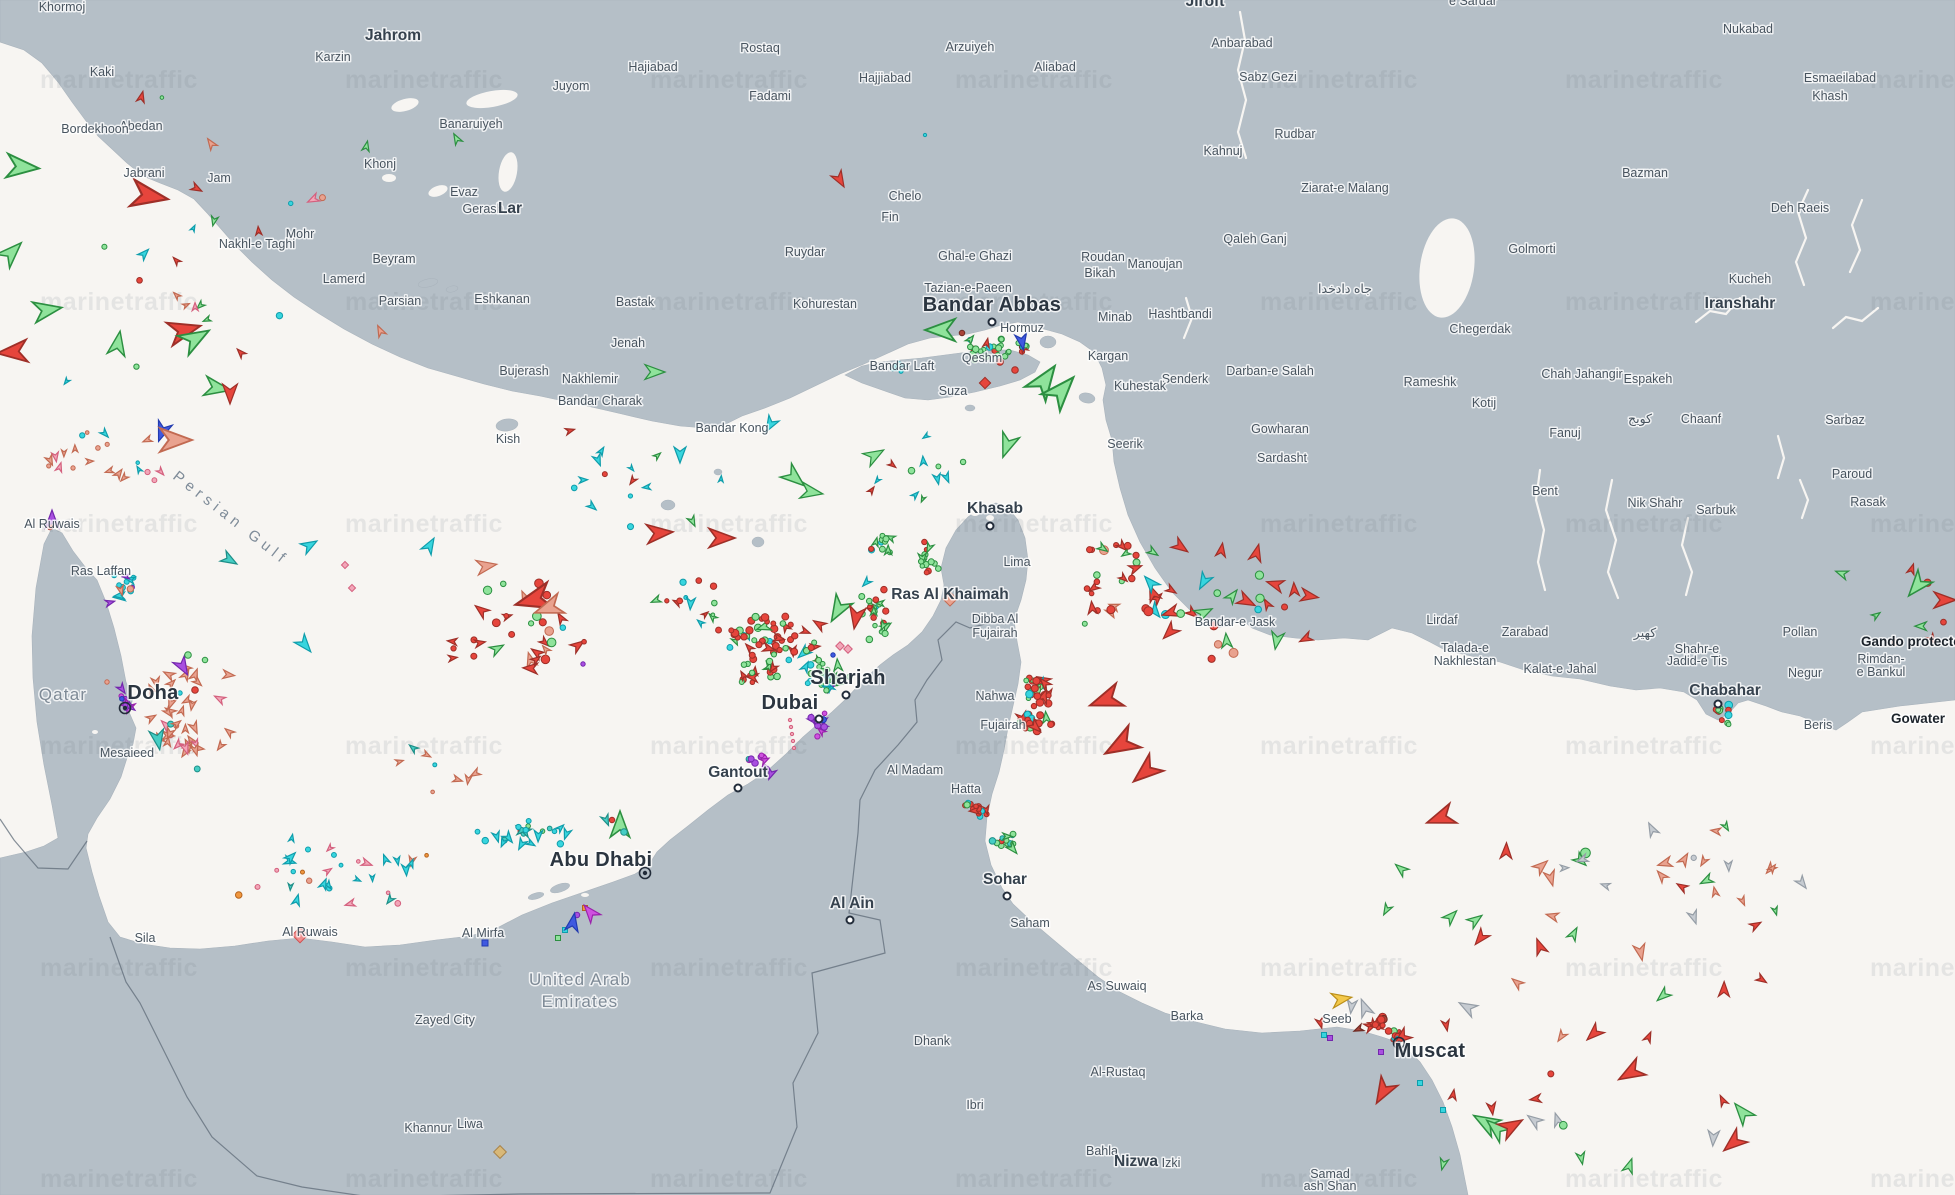  What do you see at coordinates (122, 698) in the screenshot?
I see `vessel-marker-blue-circle` at bounding box center [122, 698].